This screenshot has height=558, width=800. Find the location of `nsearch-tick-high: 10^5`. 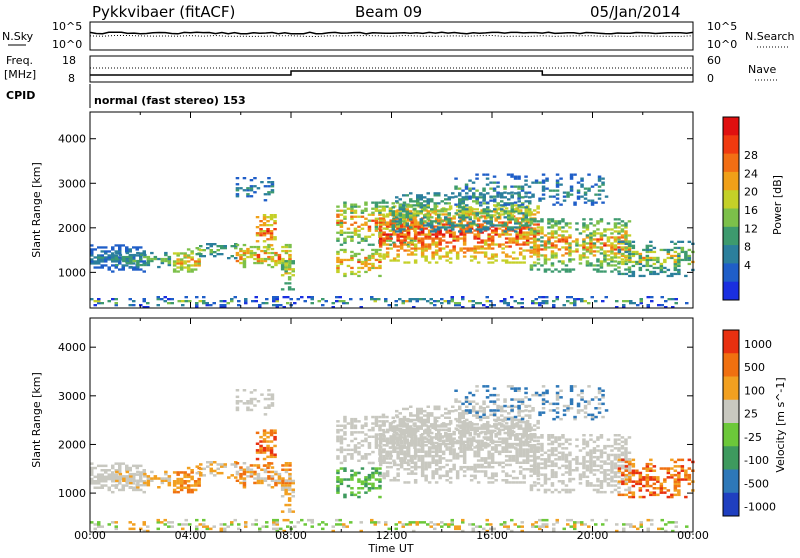

nsearch-tick-high: 10^5 is located at coordinates (722, 26).